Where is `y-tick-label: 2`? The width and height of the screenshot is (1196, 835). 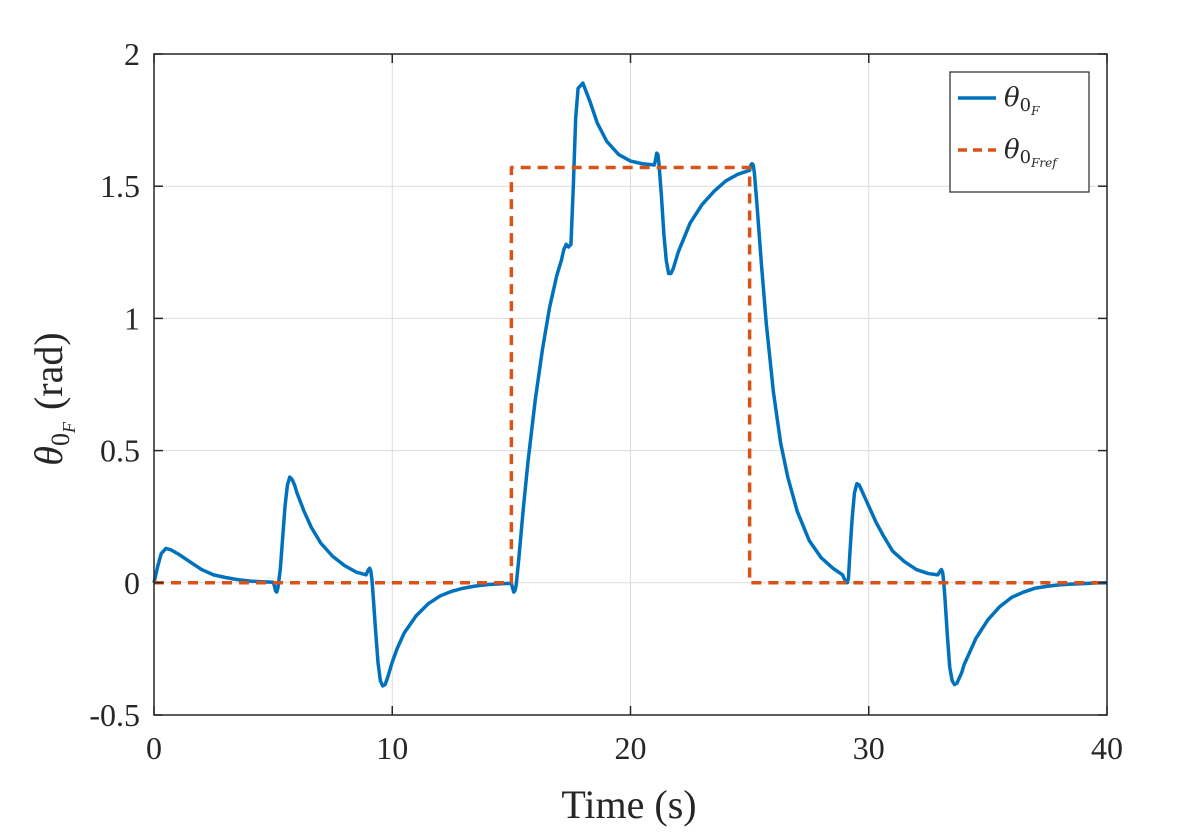 y-tick-label: 2 is located at coordinates (132, 54).